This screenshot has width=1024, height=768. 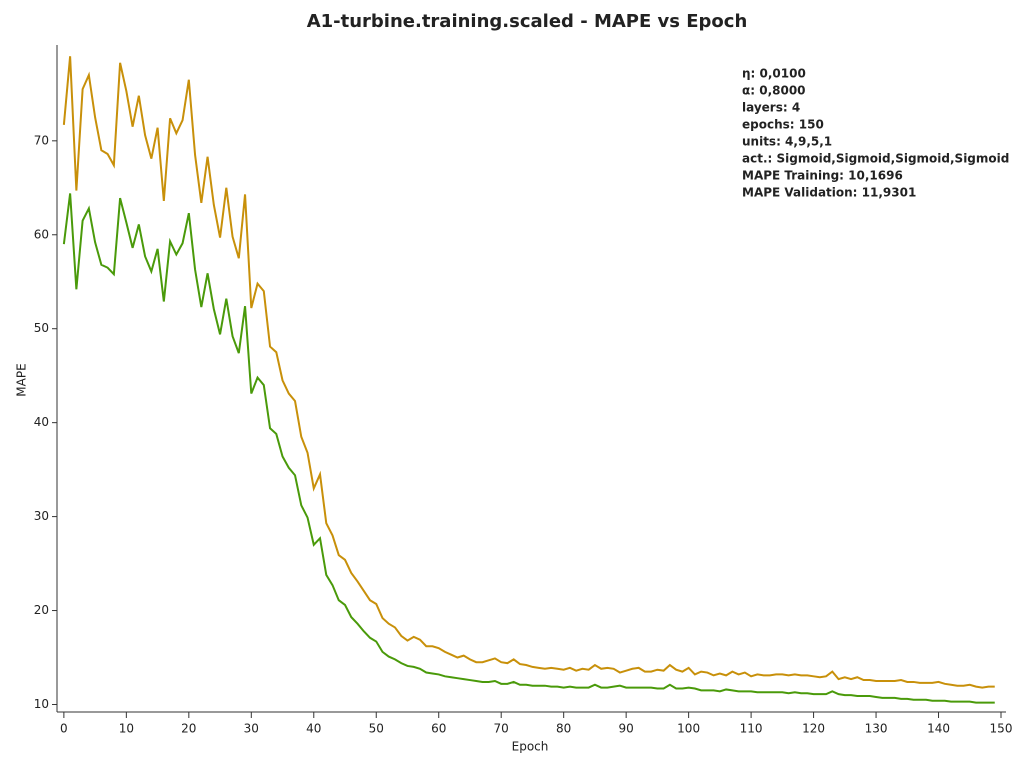 What do you see at coordinates (813, 729) in the screenshot?
I see `x-tick-label: 120` at bounding box center [813, 729].